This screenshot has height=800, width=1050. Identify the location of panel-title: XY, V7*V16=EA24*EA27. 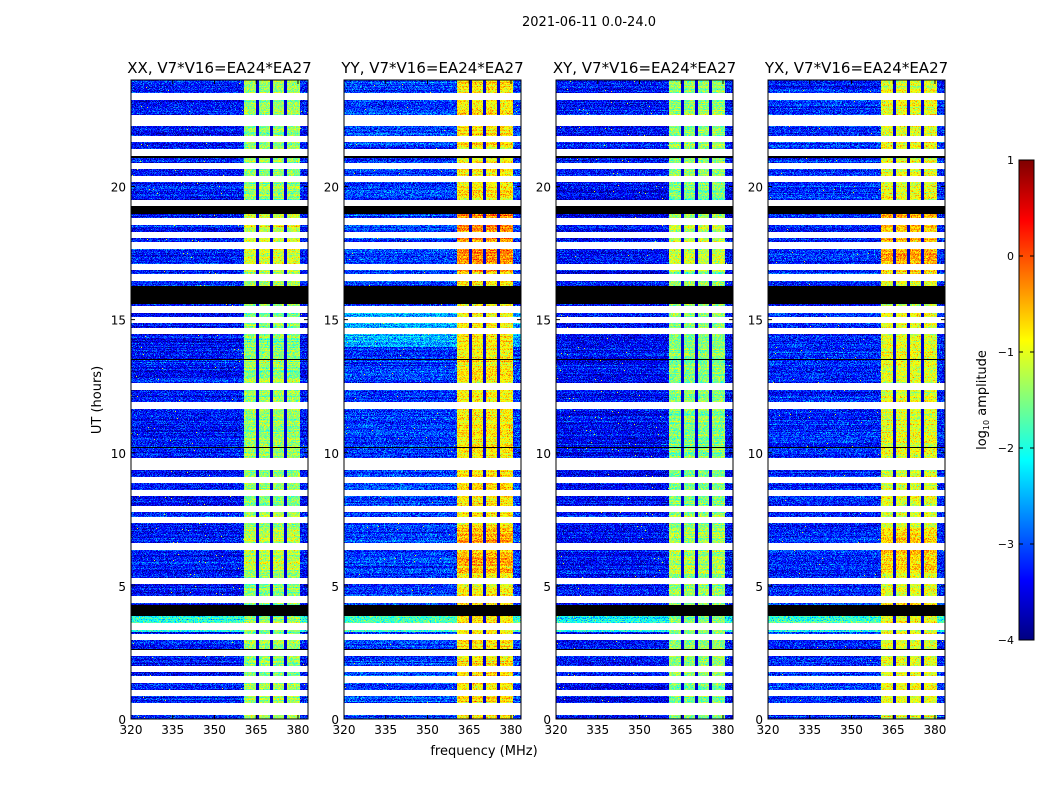
(644, 68).